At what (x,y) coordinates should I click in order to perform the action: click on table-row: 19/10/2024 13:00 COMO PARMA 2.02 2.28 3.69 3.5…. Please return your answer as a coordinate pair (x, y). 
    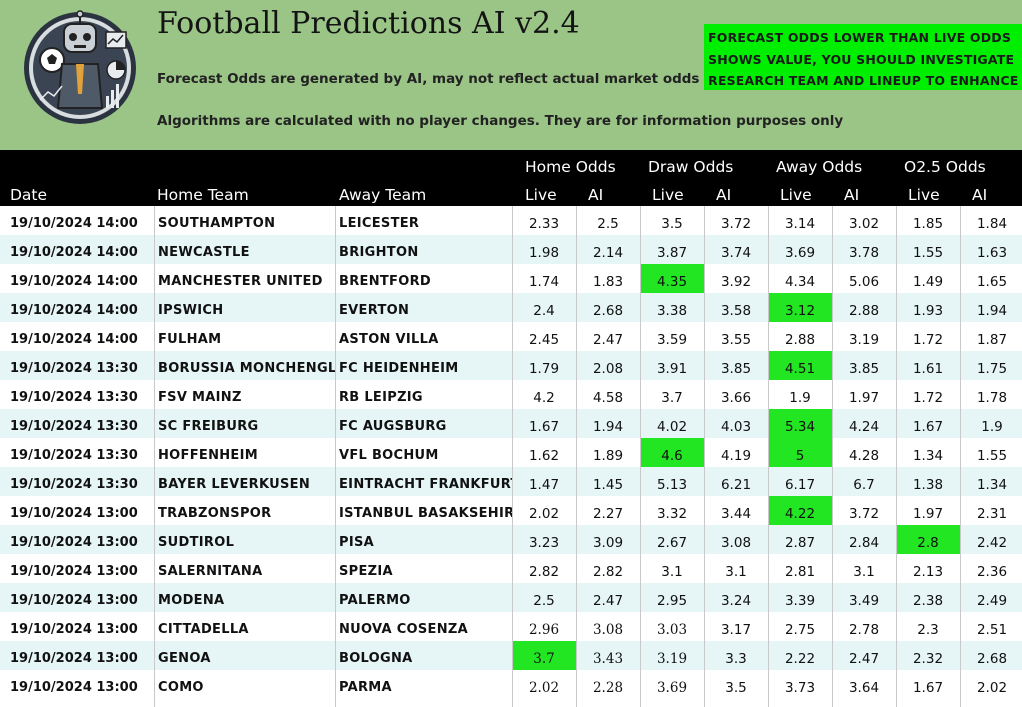
    Looking at the image, I should click on (511, 684).